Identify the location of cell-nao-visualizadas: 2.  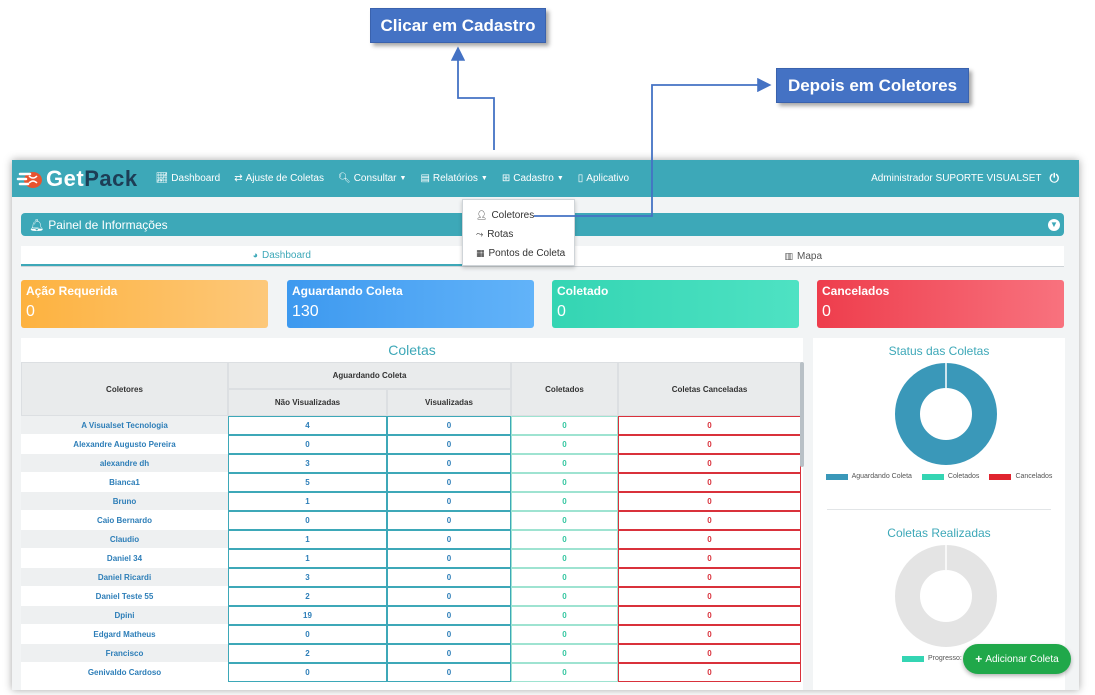
(307, 596).